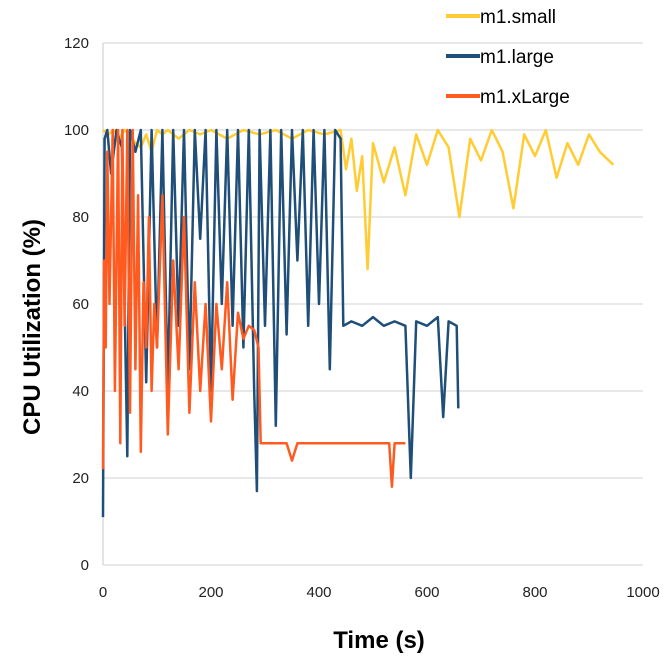 The width and height of the screenshot is (670, 661). I want to click on y-tick-label: 0, so click(85, 565).